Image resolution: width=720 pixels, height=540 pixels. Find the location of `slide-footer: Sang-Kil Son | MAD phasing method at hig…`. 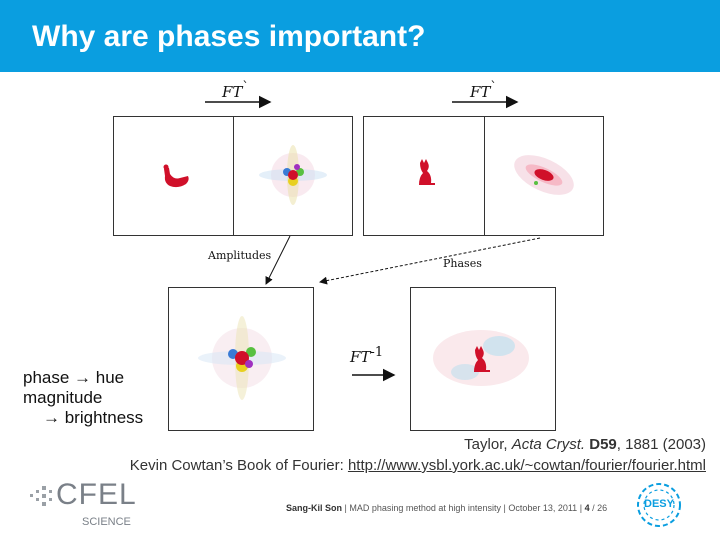

slide-footer: Sang-Kil Son | MAD phasing method at hig… is located at coordinates (446, 508).